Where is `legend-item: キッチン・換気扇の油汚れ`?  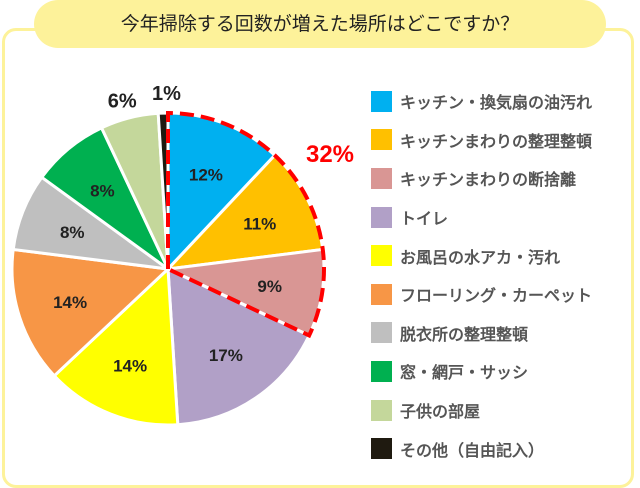 legend-item: キッチン・換気扇の油汚れ is located at coordinates (481, 101).